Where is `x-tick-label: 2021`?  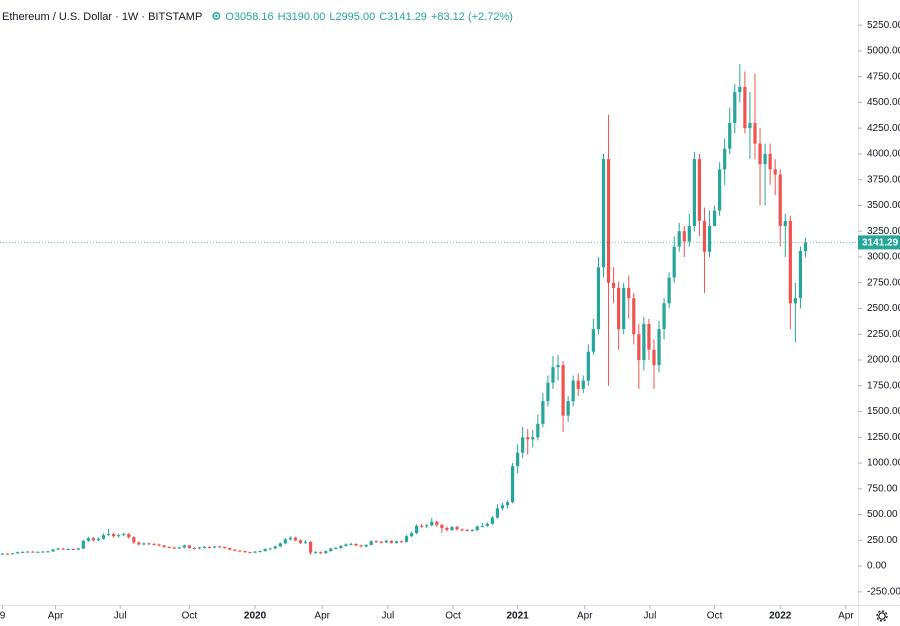 x-tick-label: 2021 is located at coordinates (518, 616).